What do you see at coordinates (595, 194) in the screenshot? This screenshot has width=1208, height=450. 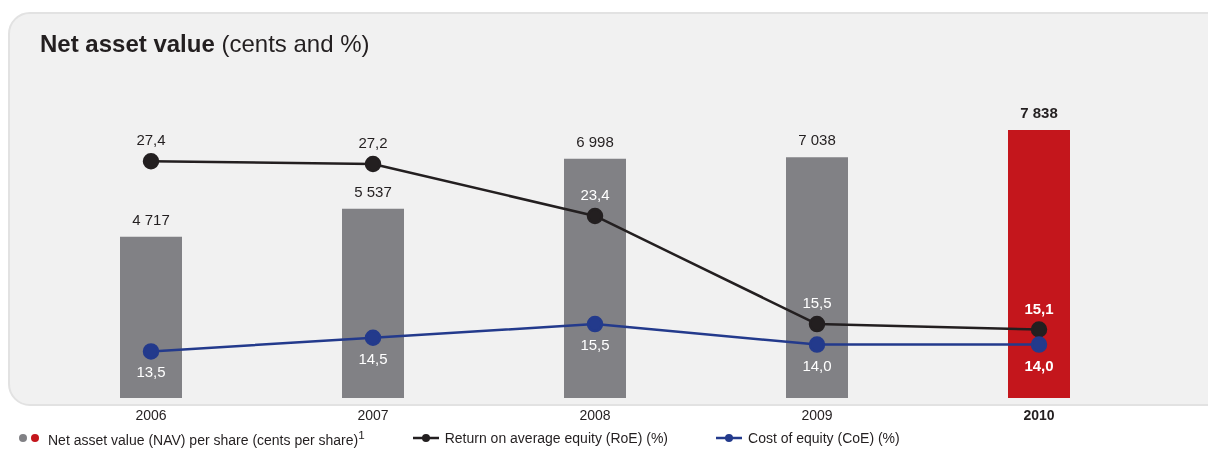 I see `data-label: 23,4` at bounding box center [595, 194].